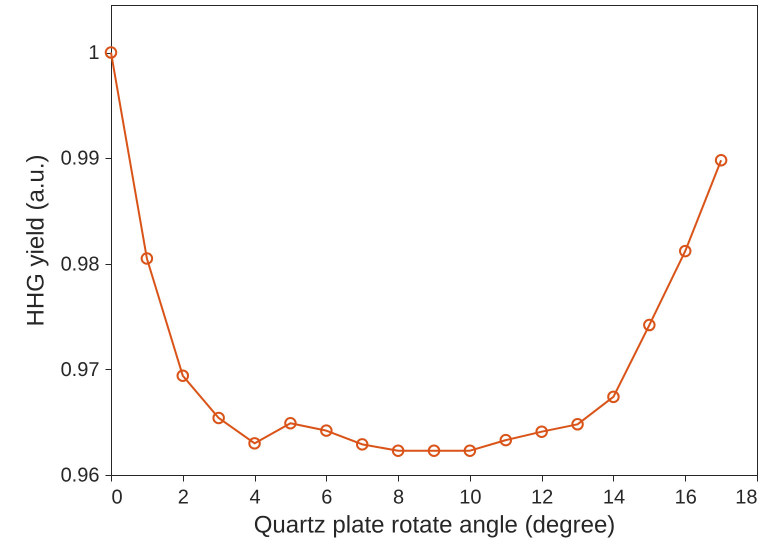  What do you see at coordinates (435, 525) in the screenshot?
I see `x-axis-title: Quartz plate rotate angle (degree)` at bounding box center [435, 525].